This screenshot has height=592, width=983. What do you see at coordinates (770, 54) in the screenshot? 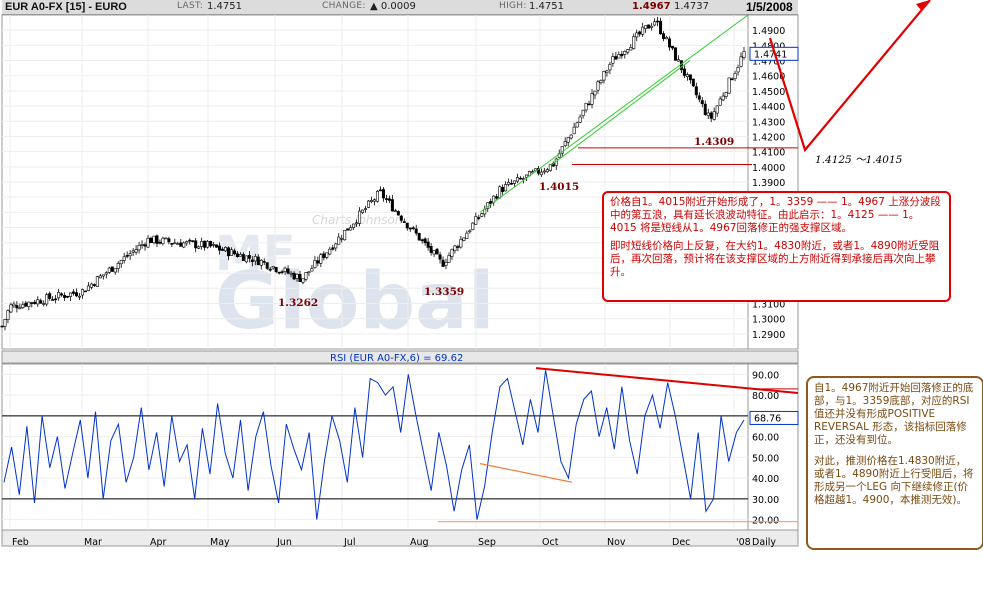
I see `last-price-label: 1.4741` at bounding box center [770, 54].